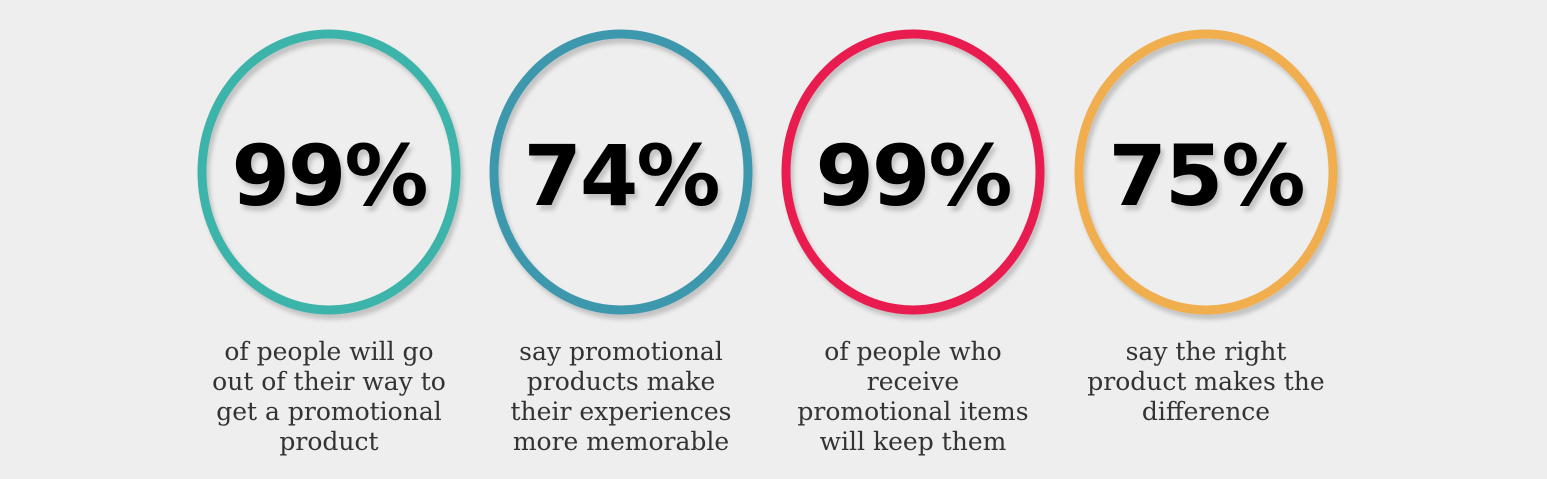 The width and height of the screenshot is (1547, 479). Describe the element at coordinates (621, 441) in the screenshot. I see `stat-caption: more memorable` at that location.